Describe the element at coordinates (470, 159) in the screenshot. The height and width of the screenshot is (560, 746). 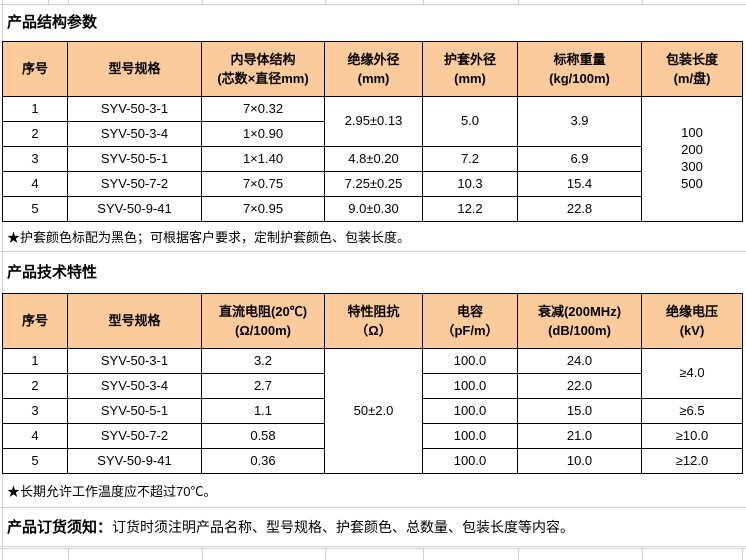
I see `cell-jacket-od: 7.2` at that location.